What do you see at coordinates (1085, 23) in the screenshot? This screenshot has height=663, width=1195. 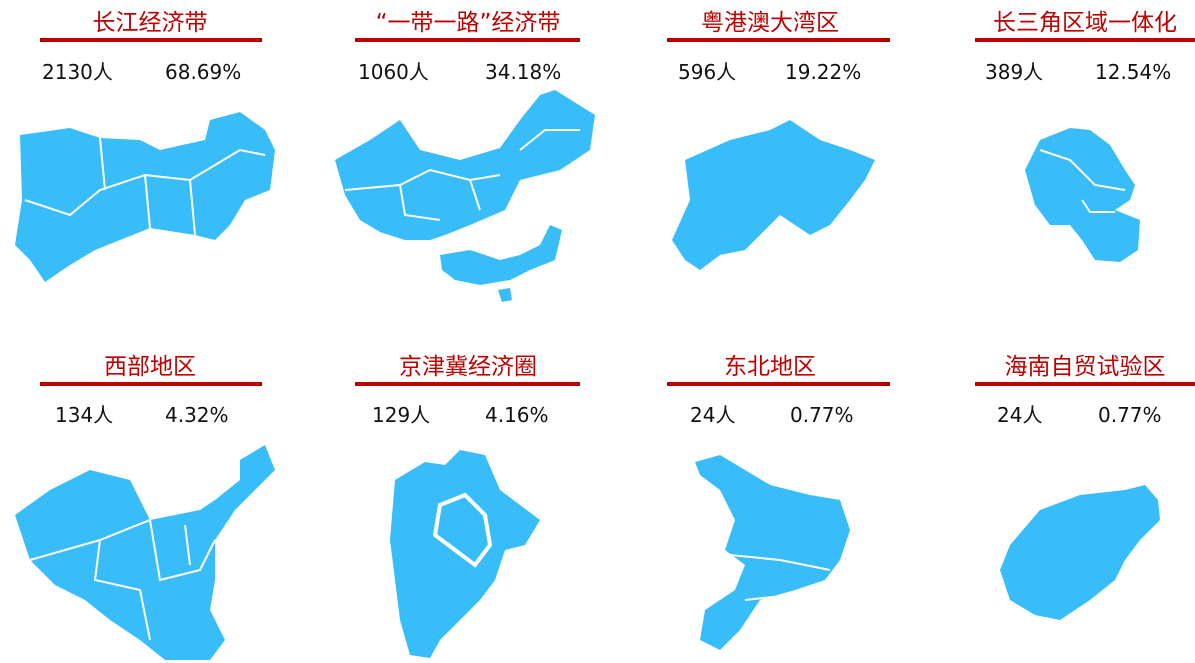 I see `panel-title: 长三角区域一体化` at bounding box center [1085, 23].